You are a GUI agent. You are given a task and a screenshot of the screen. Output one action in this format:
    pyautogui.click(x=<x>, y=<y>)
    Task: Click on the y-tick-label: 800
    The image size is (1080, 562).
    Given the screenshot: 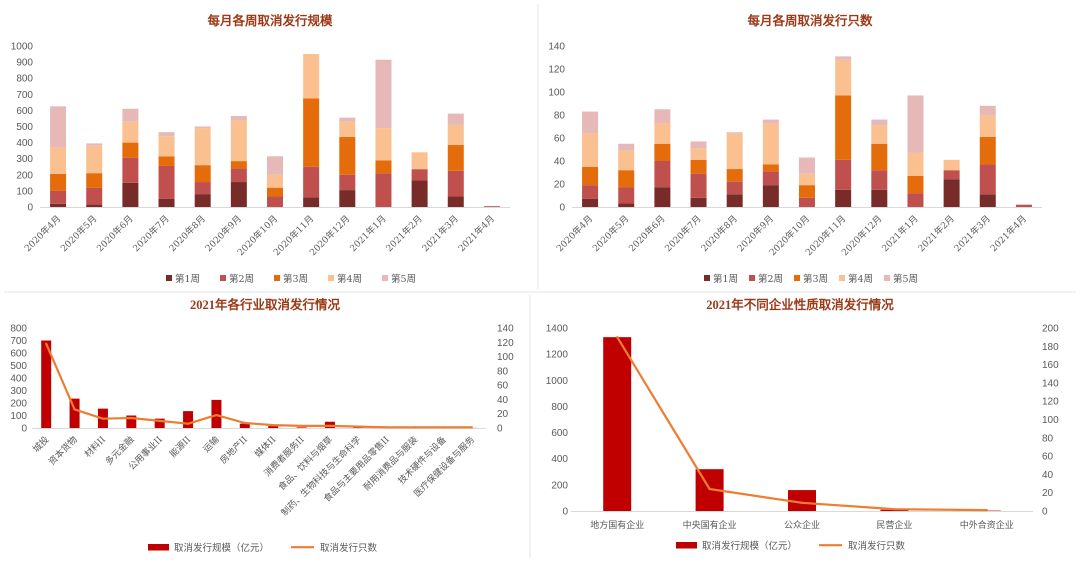 What is the action you would take?
    pyautogui.click(x=24, y=79)
    